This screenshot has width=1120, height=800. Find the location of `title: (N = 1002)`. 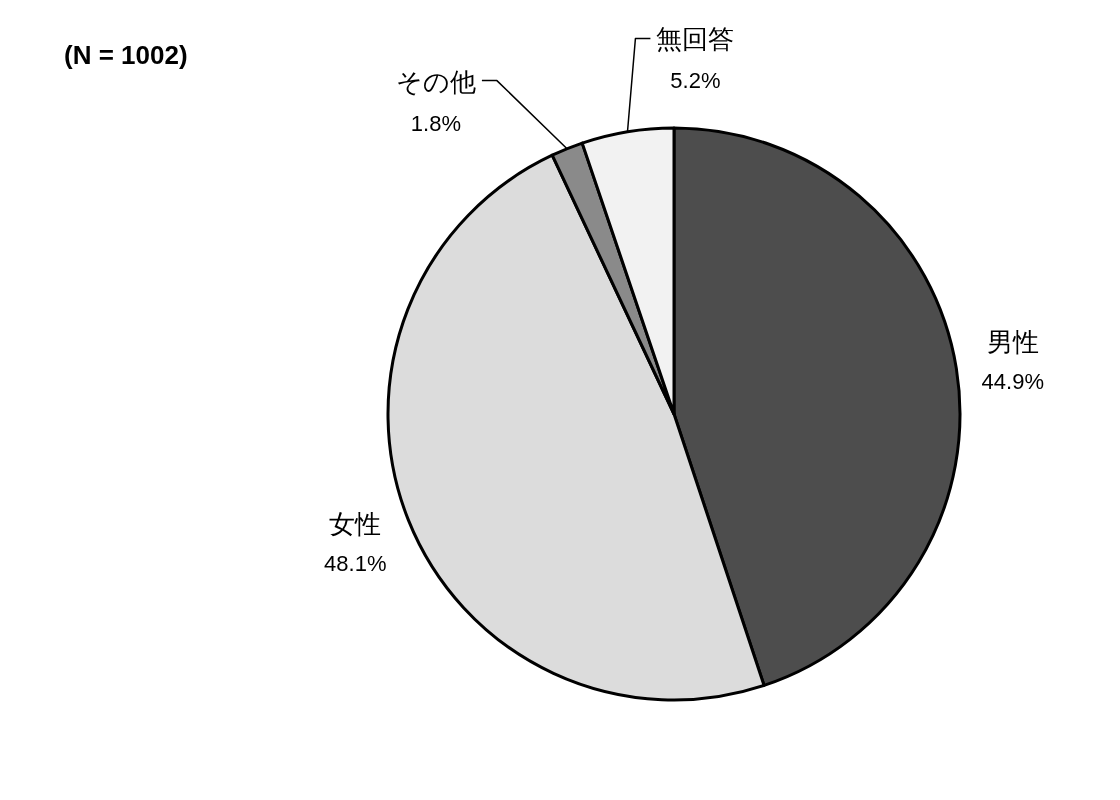

title: (N = 1002) is located at coordinates (126, 55).